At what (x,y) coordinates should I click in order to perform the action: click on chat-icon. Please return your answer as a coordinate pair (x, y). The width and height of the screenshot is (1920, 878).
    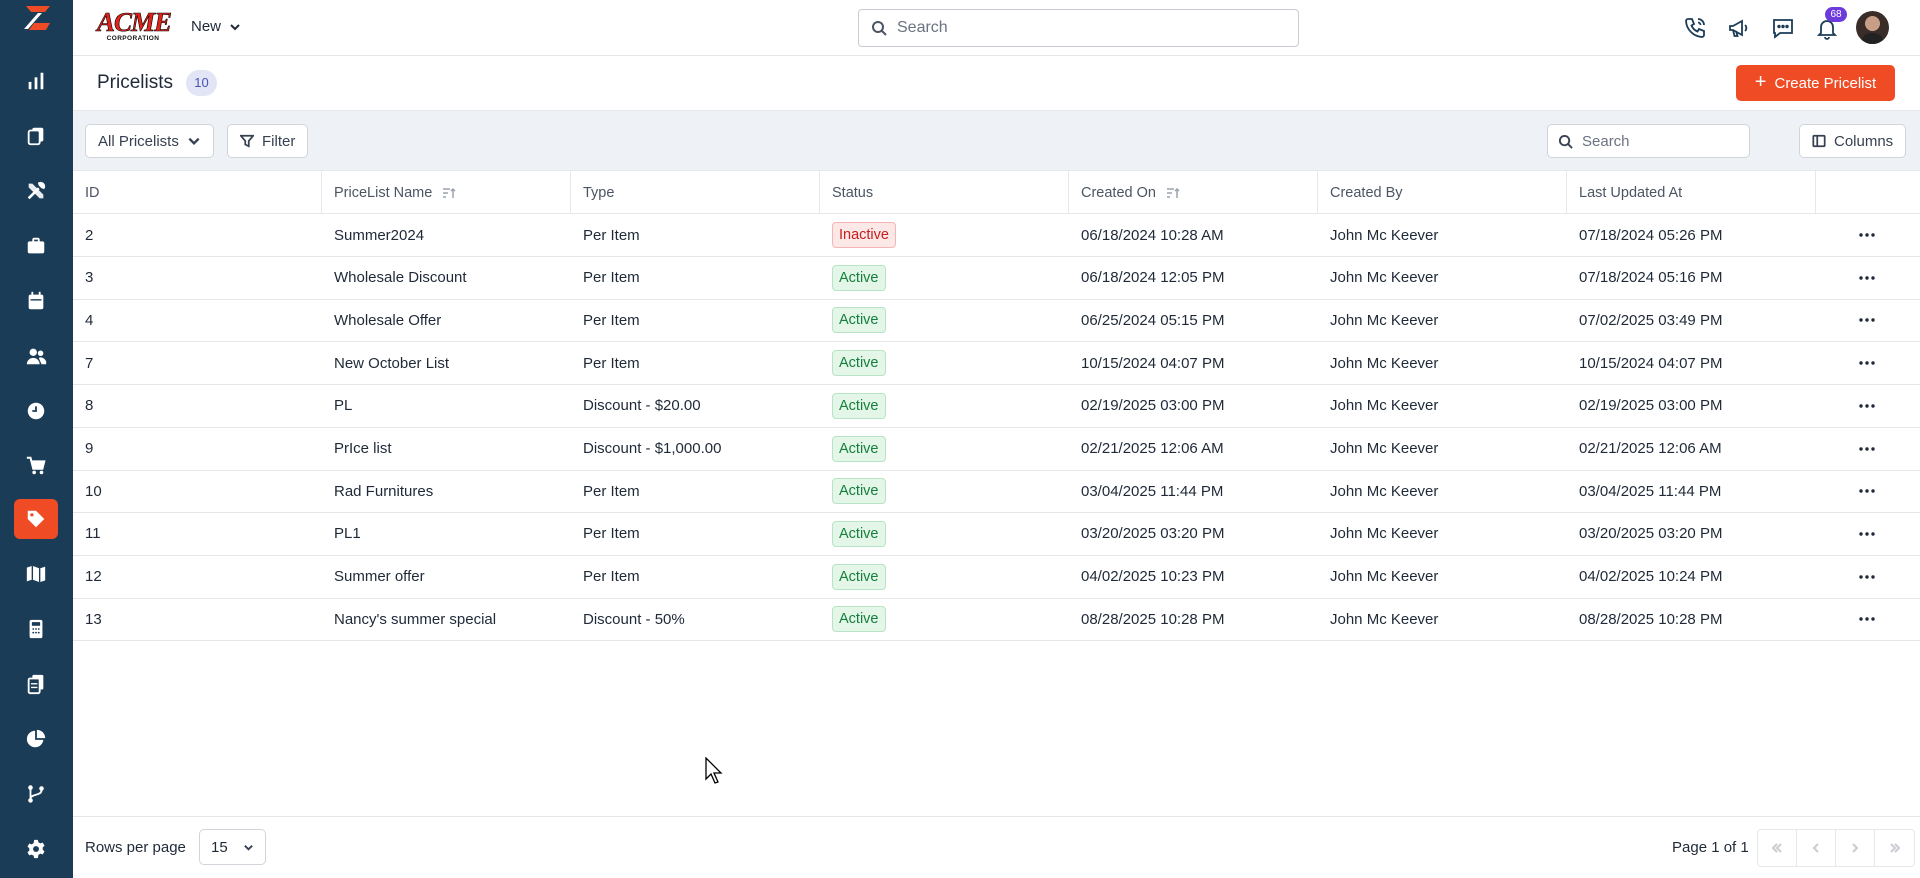
    Looking at the image, I should click on (1783, 28).